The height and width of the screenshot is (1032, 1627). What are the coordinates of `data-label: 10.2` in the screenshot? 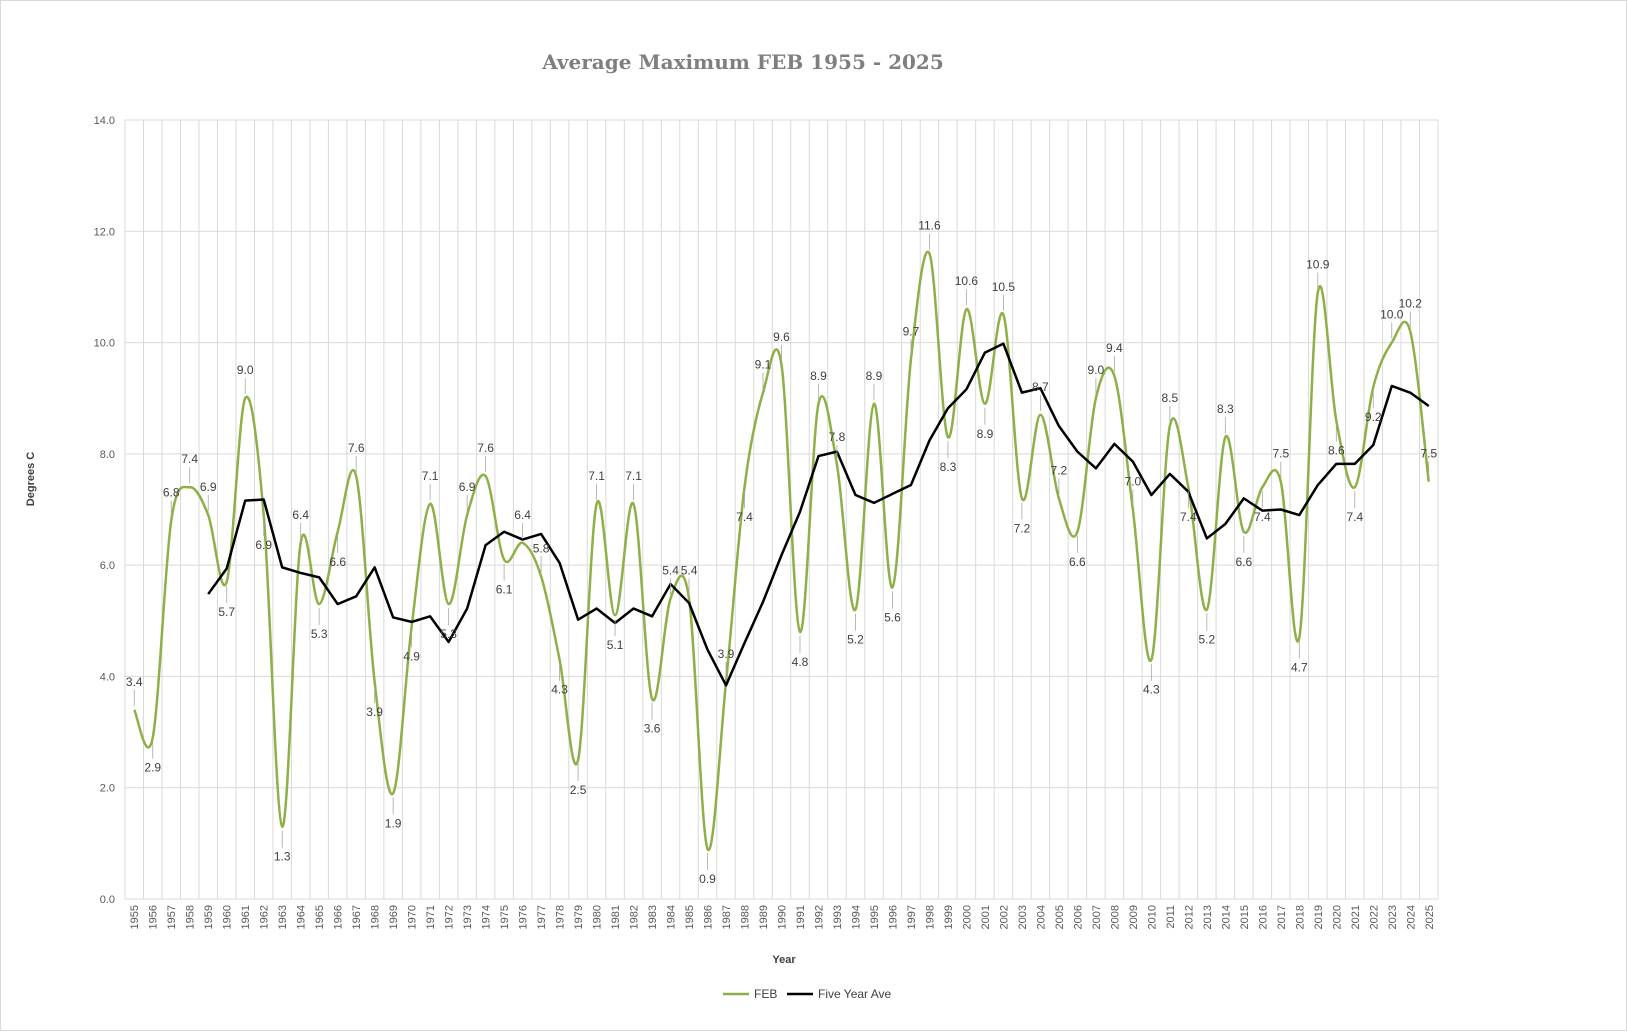 It's located at (1411, 303).